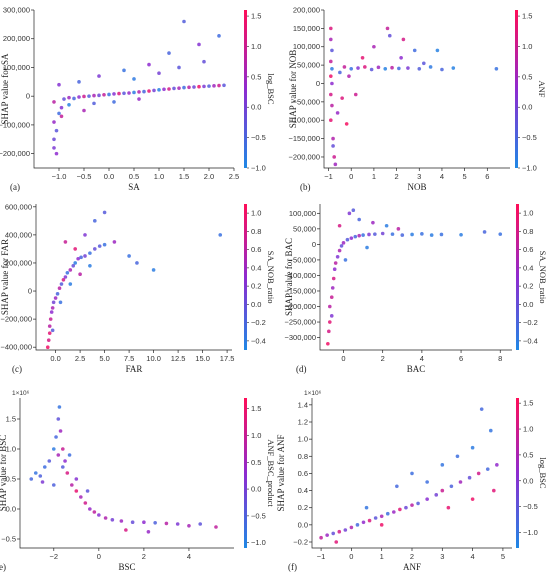  I want to click on colorbar-tick-label: 1.0, so click(256, 435).